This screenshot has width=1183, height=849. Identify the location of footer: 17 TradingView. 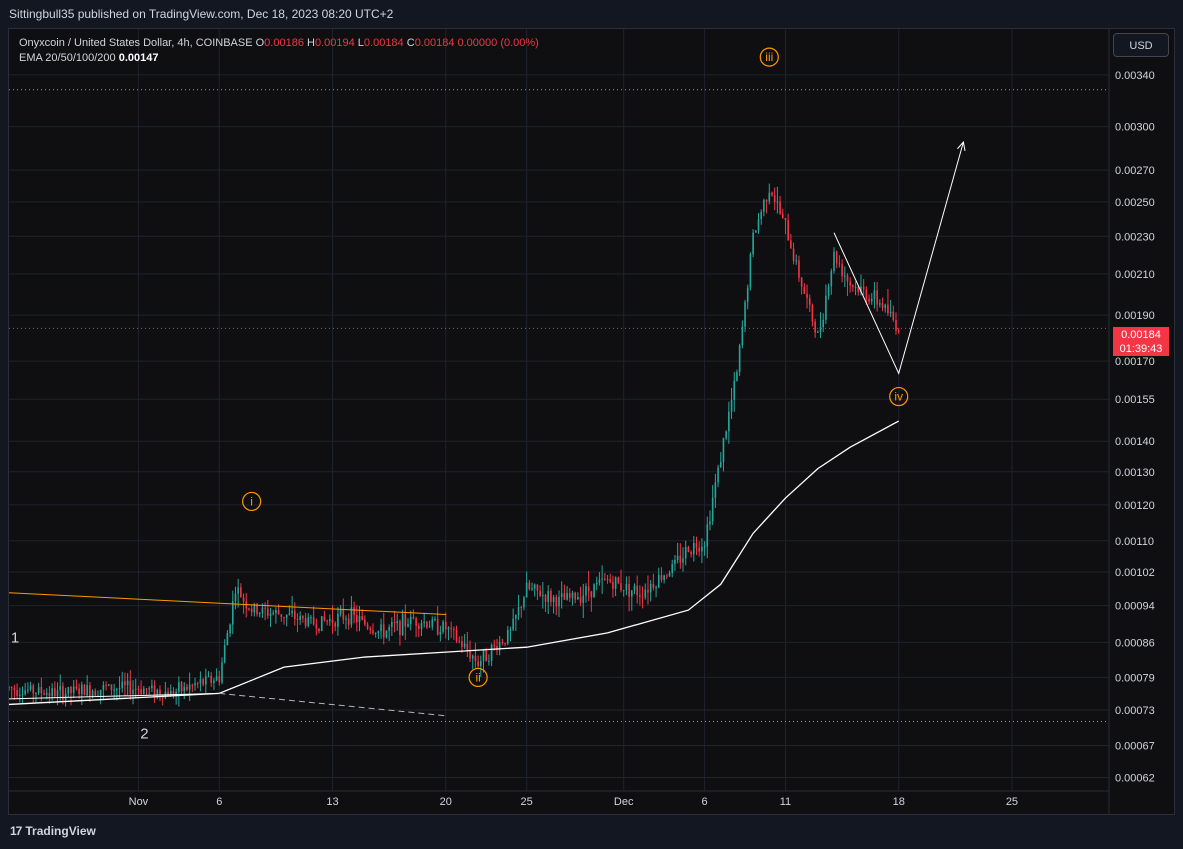
(591, 832).